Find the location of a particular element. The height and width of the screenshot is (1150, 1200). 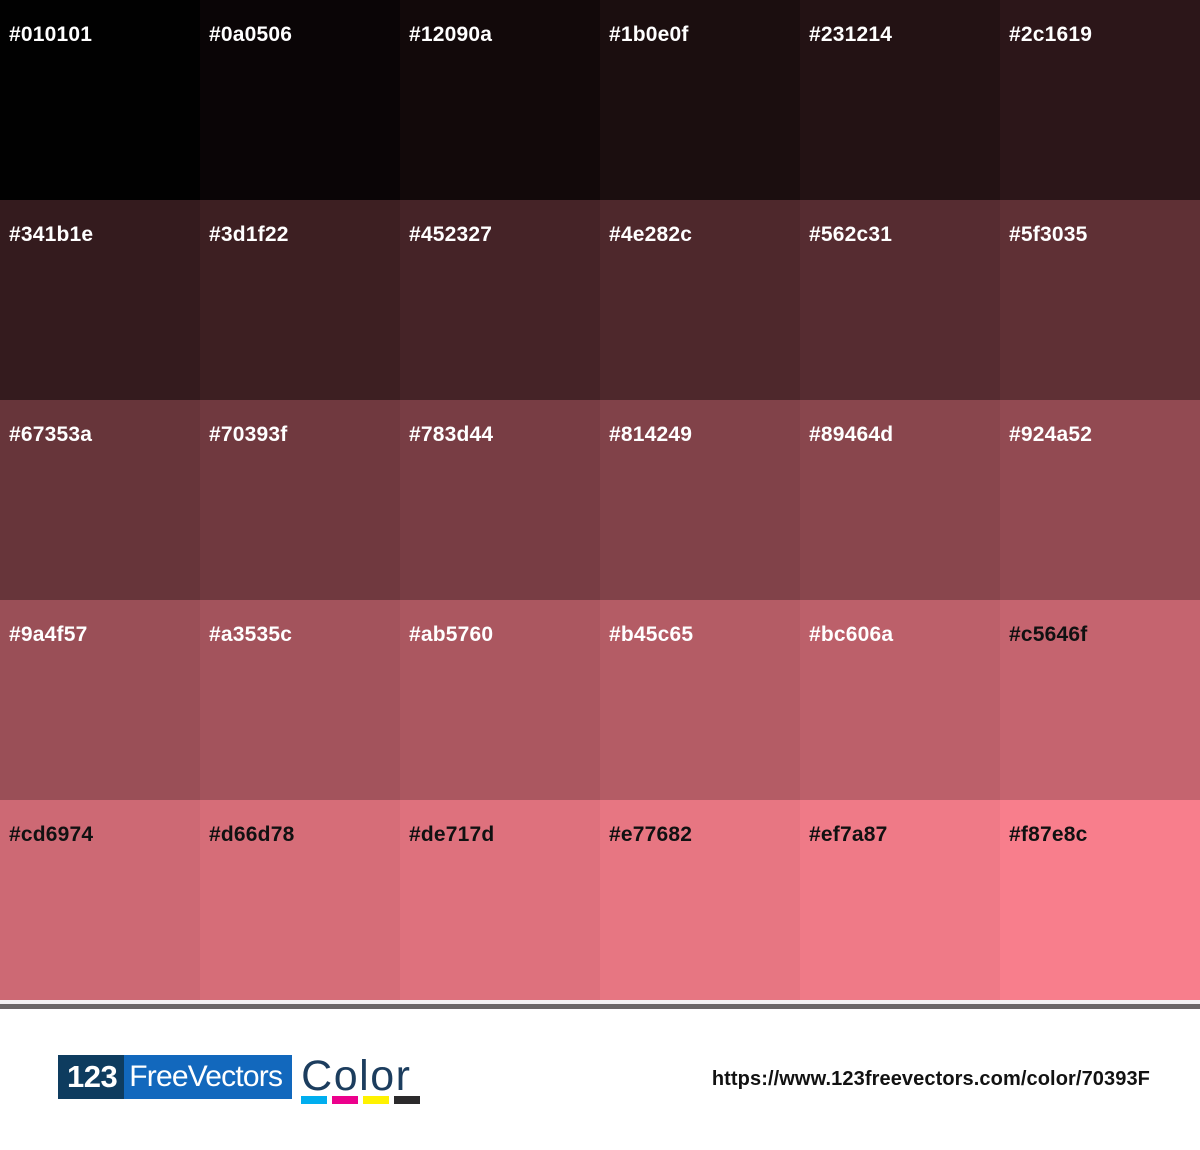

color-swatch: #3d1f22 is located at coordinates (300, 300).